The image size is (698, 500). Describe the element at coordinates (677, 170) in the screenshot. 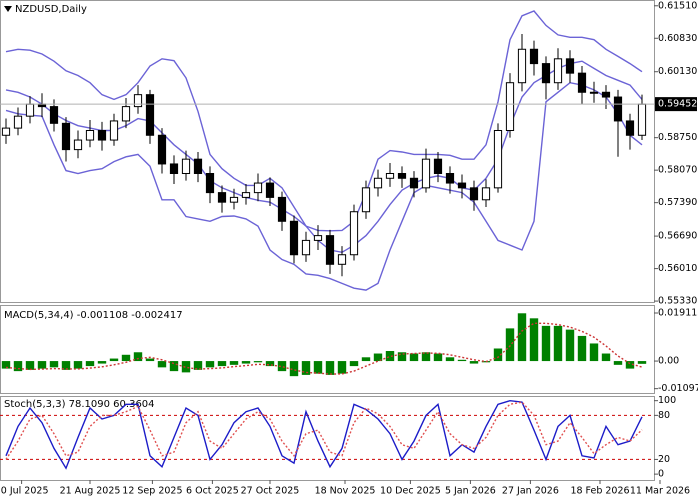

I see `y-tick-label: 0.58070` at that location.